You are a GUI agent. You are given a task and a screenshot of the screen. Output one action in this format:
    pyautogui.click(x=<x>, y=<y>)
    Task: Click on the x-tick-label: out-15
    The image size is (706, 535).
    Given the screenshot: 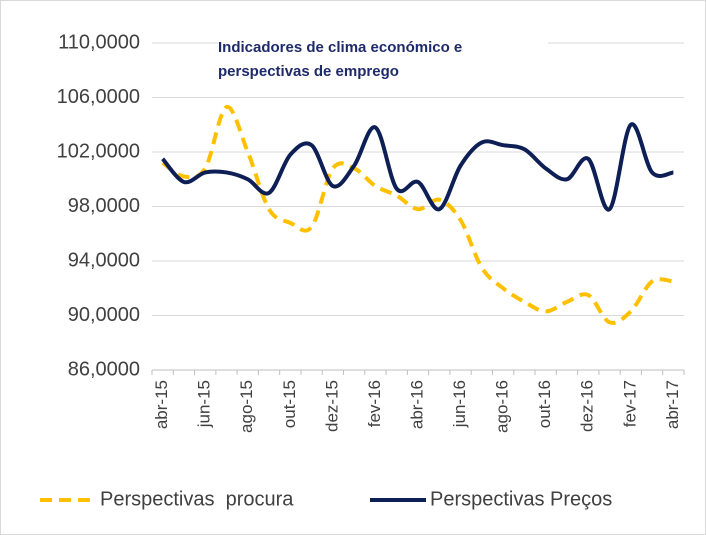 What is the action you would take?
    pyautogui.click(x=289, y=404)
    